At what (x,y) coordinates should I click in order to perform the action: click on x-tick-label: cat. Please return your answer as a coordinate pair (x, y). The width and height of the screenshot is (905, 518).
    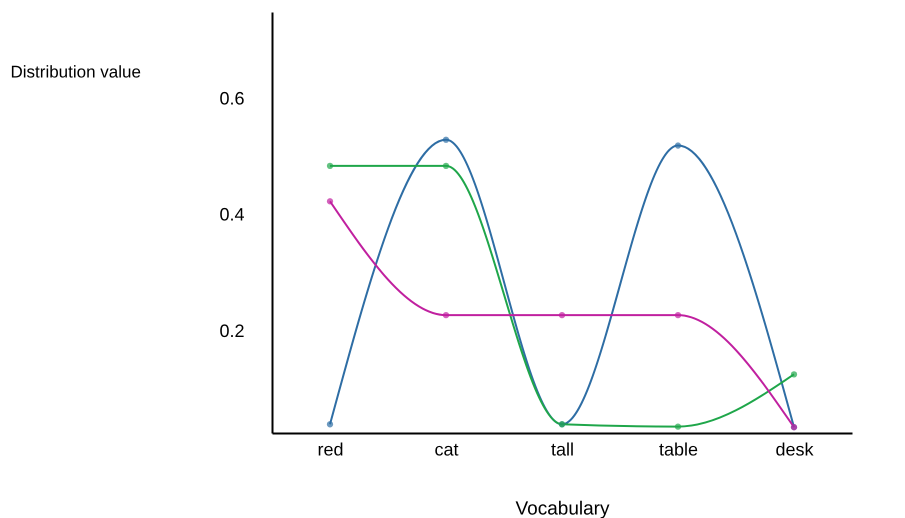
    Looking at the image, I should click on (446, 450).